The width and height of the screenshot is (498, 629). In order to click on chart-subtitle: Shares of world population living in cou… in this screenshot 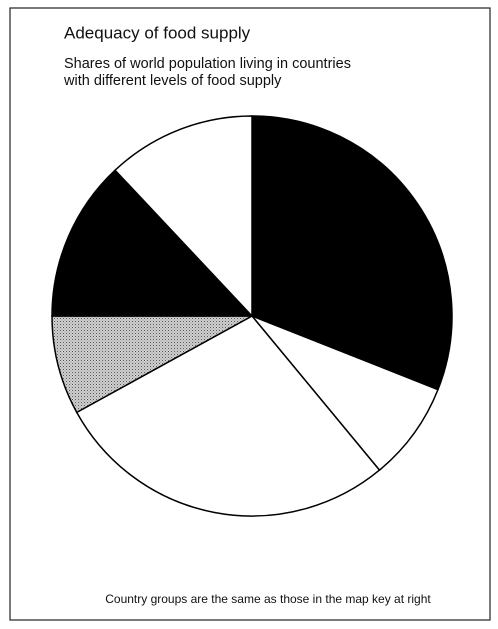, I will do `click(207, 64)`.